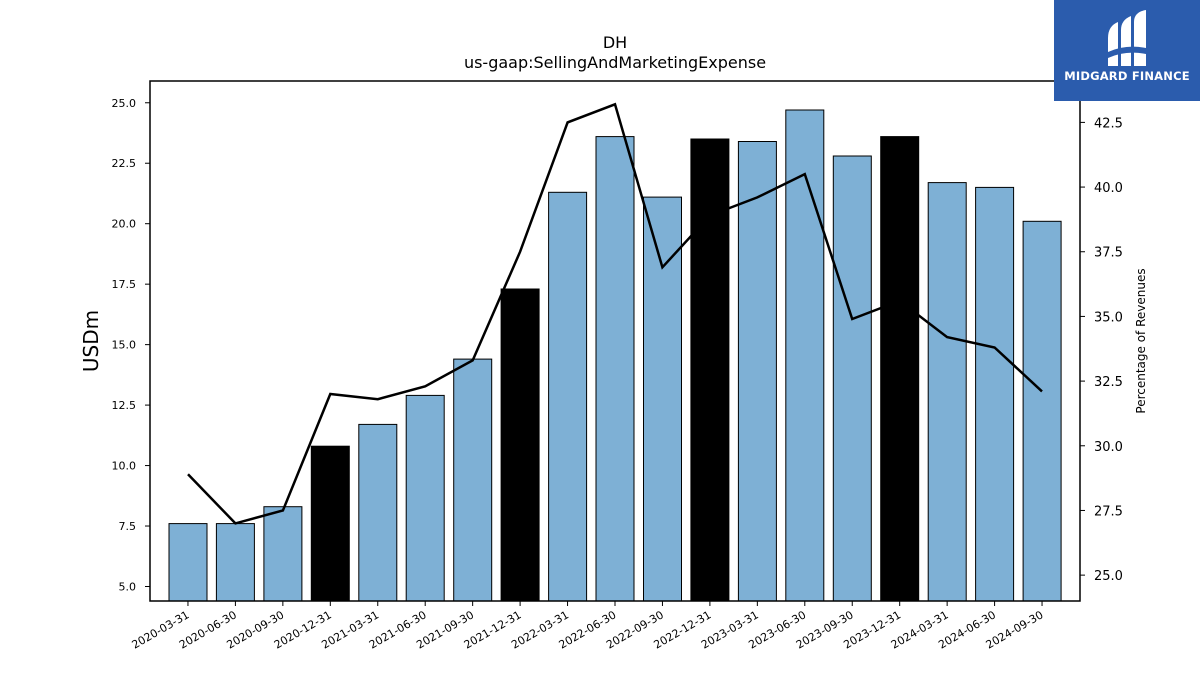 The width and height of the screenshot is (1200, 675). What do you see at coordinates (1108, 253) in the screenshot?
I see `y2-tick-label: 37.5` at bounding box center [1108, 253].